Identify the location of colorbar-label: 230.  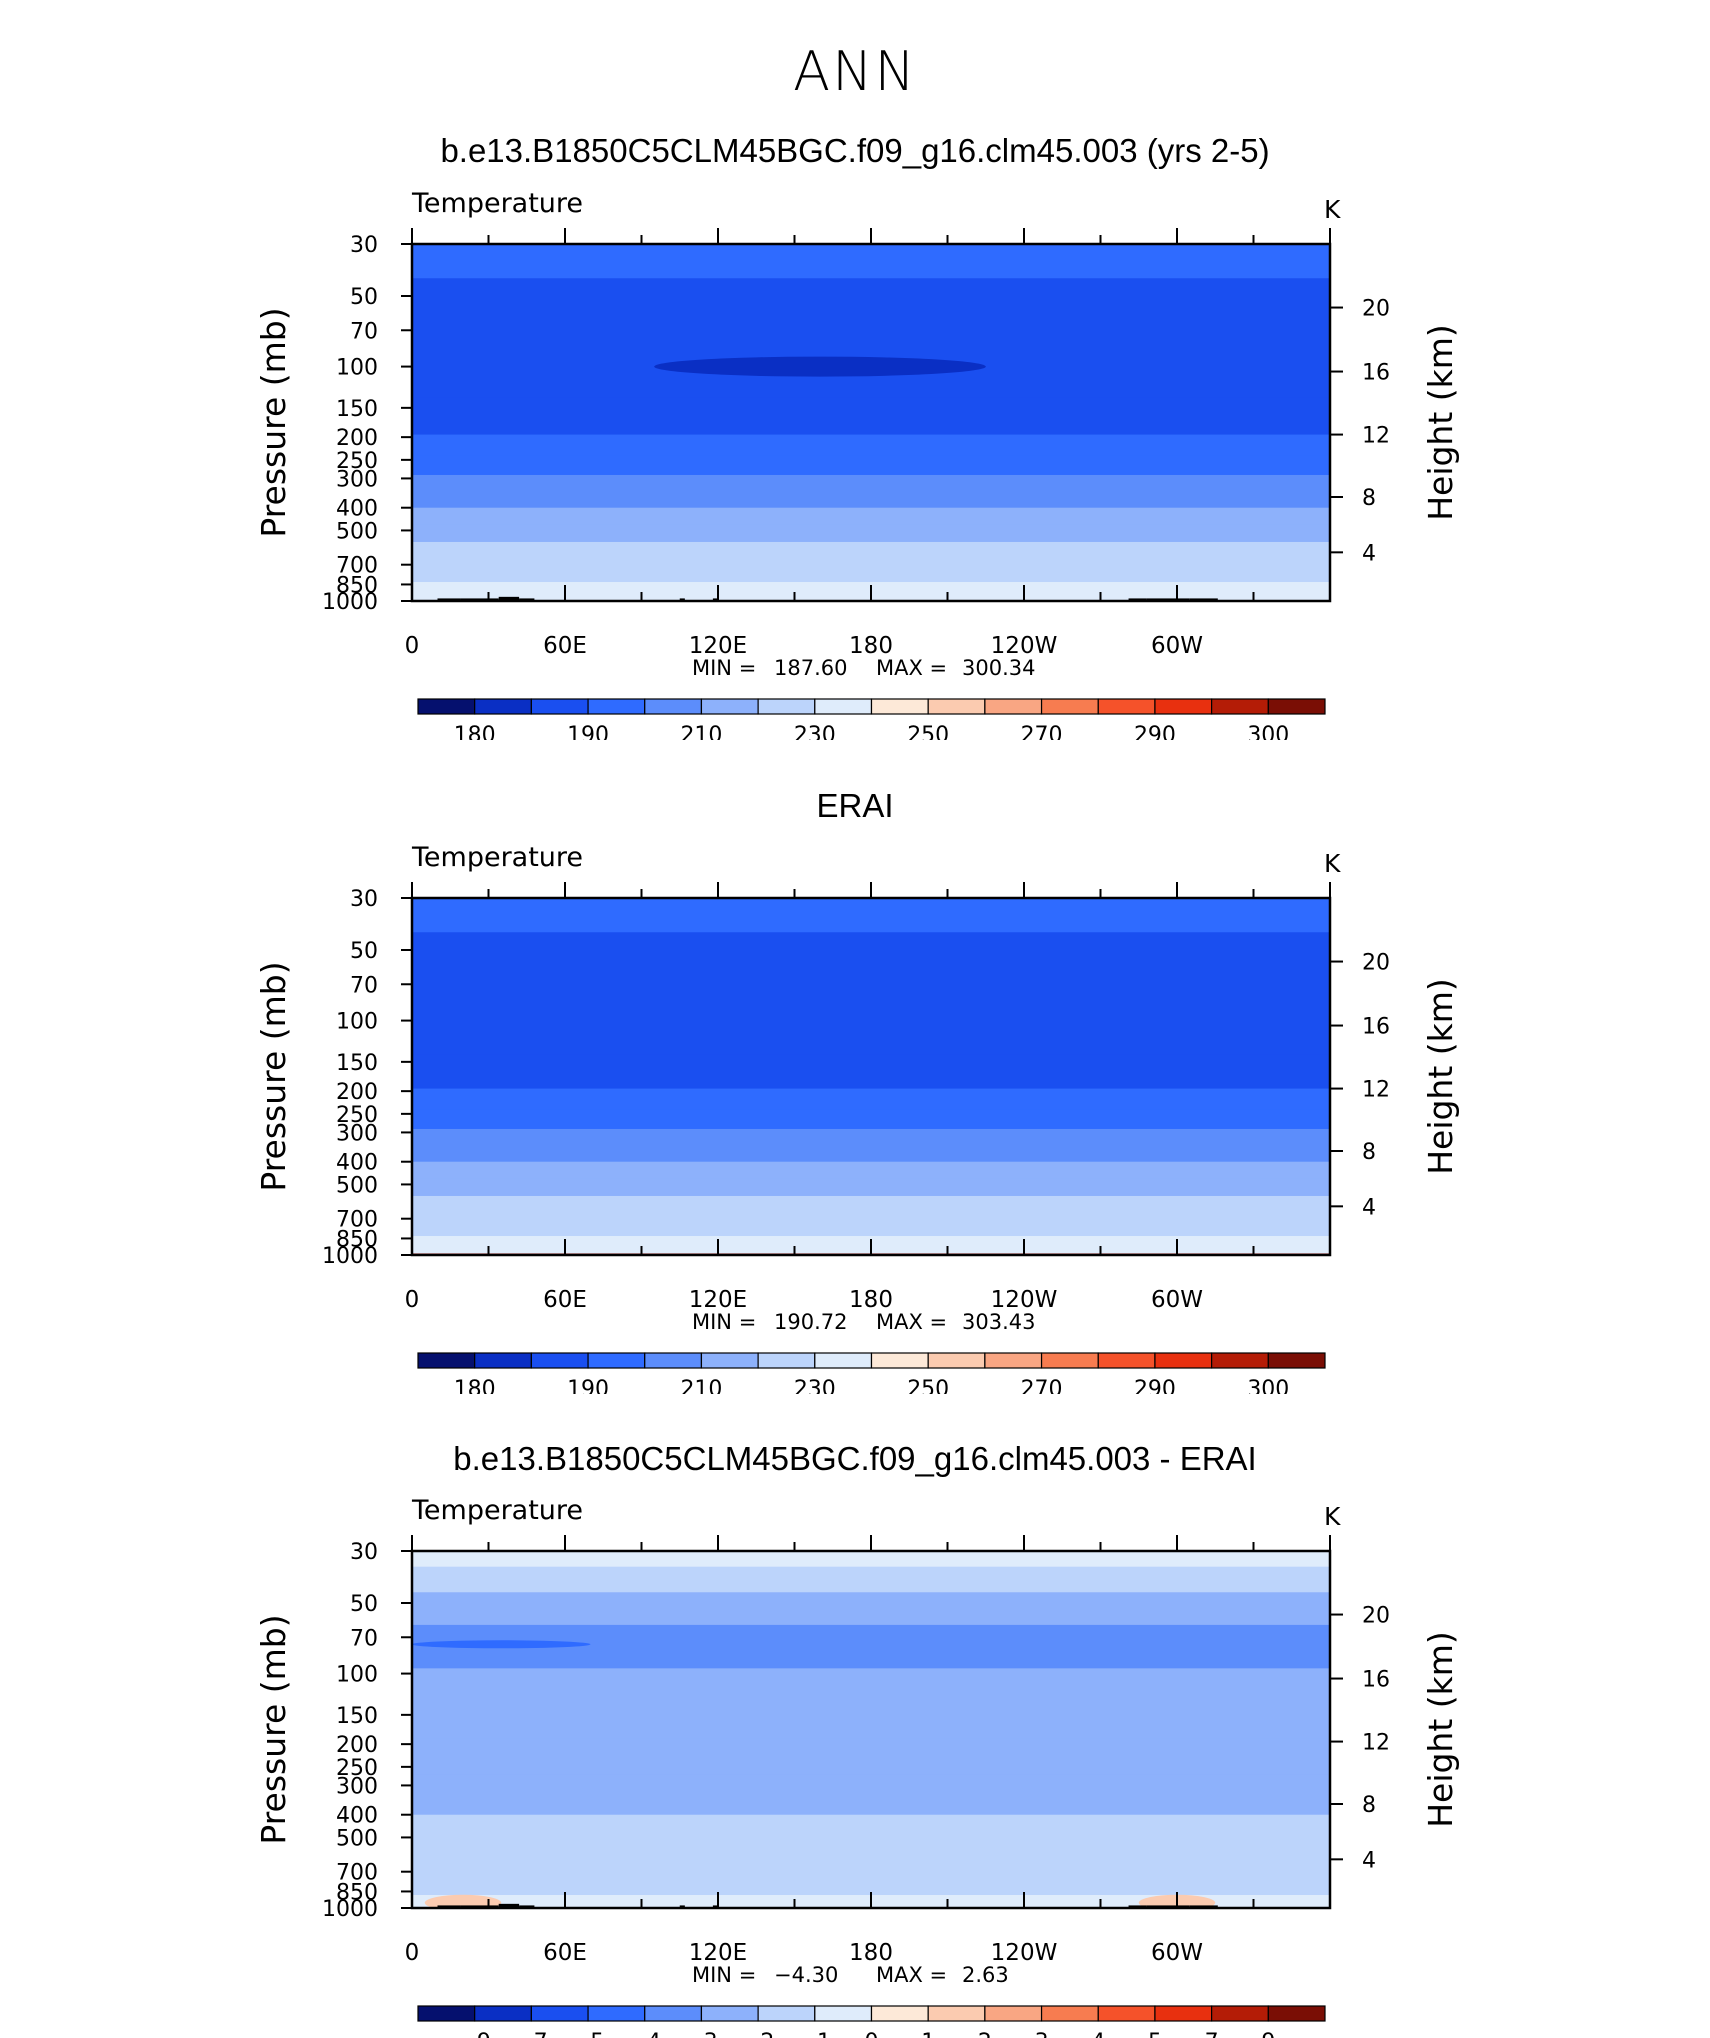
(815, 731).